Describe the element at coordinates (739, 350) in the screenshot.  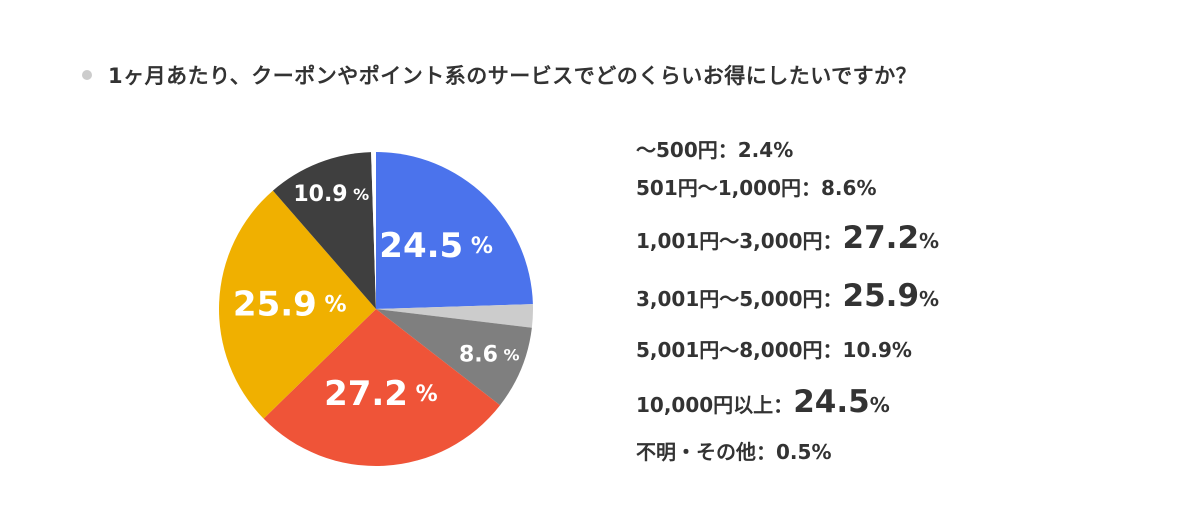
I see `legend-label: 5,001円〜8,000円：` at that location.